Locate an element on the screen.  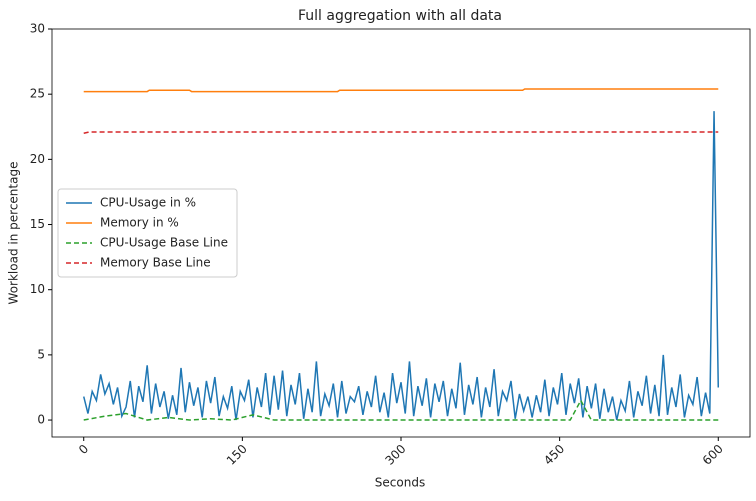
y-tick-label: 20 is located at coordinates (37, 159).